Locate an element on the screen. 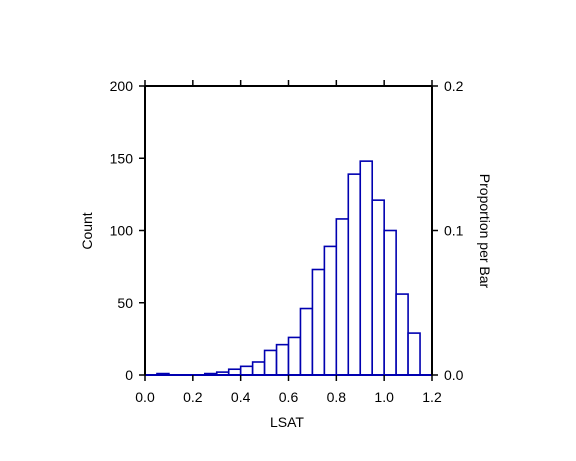 Image resolution: width=576 pixels, height=461 pixels. x-tick-label: 1.0 is located at coordinates (384, 397).